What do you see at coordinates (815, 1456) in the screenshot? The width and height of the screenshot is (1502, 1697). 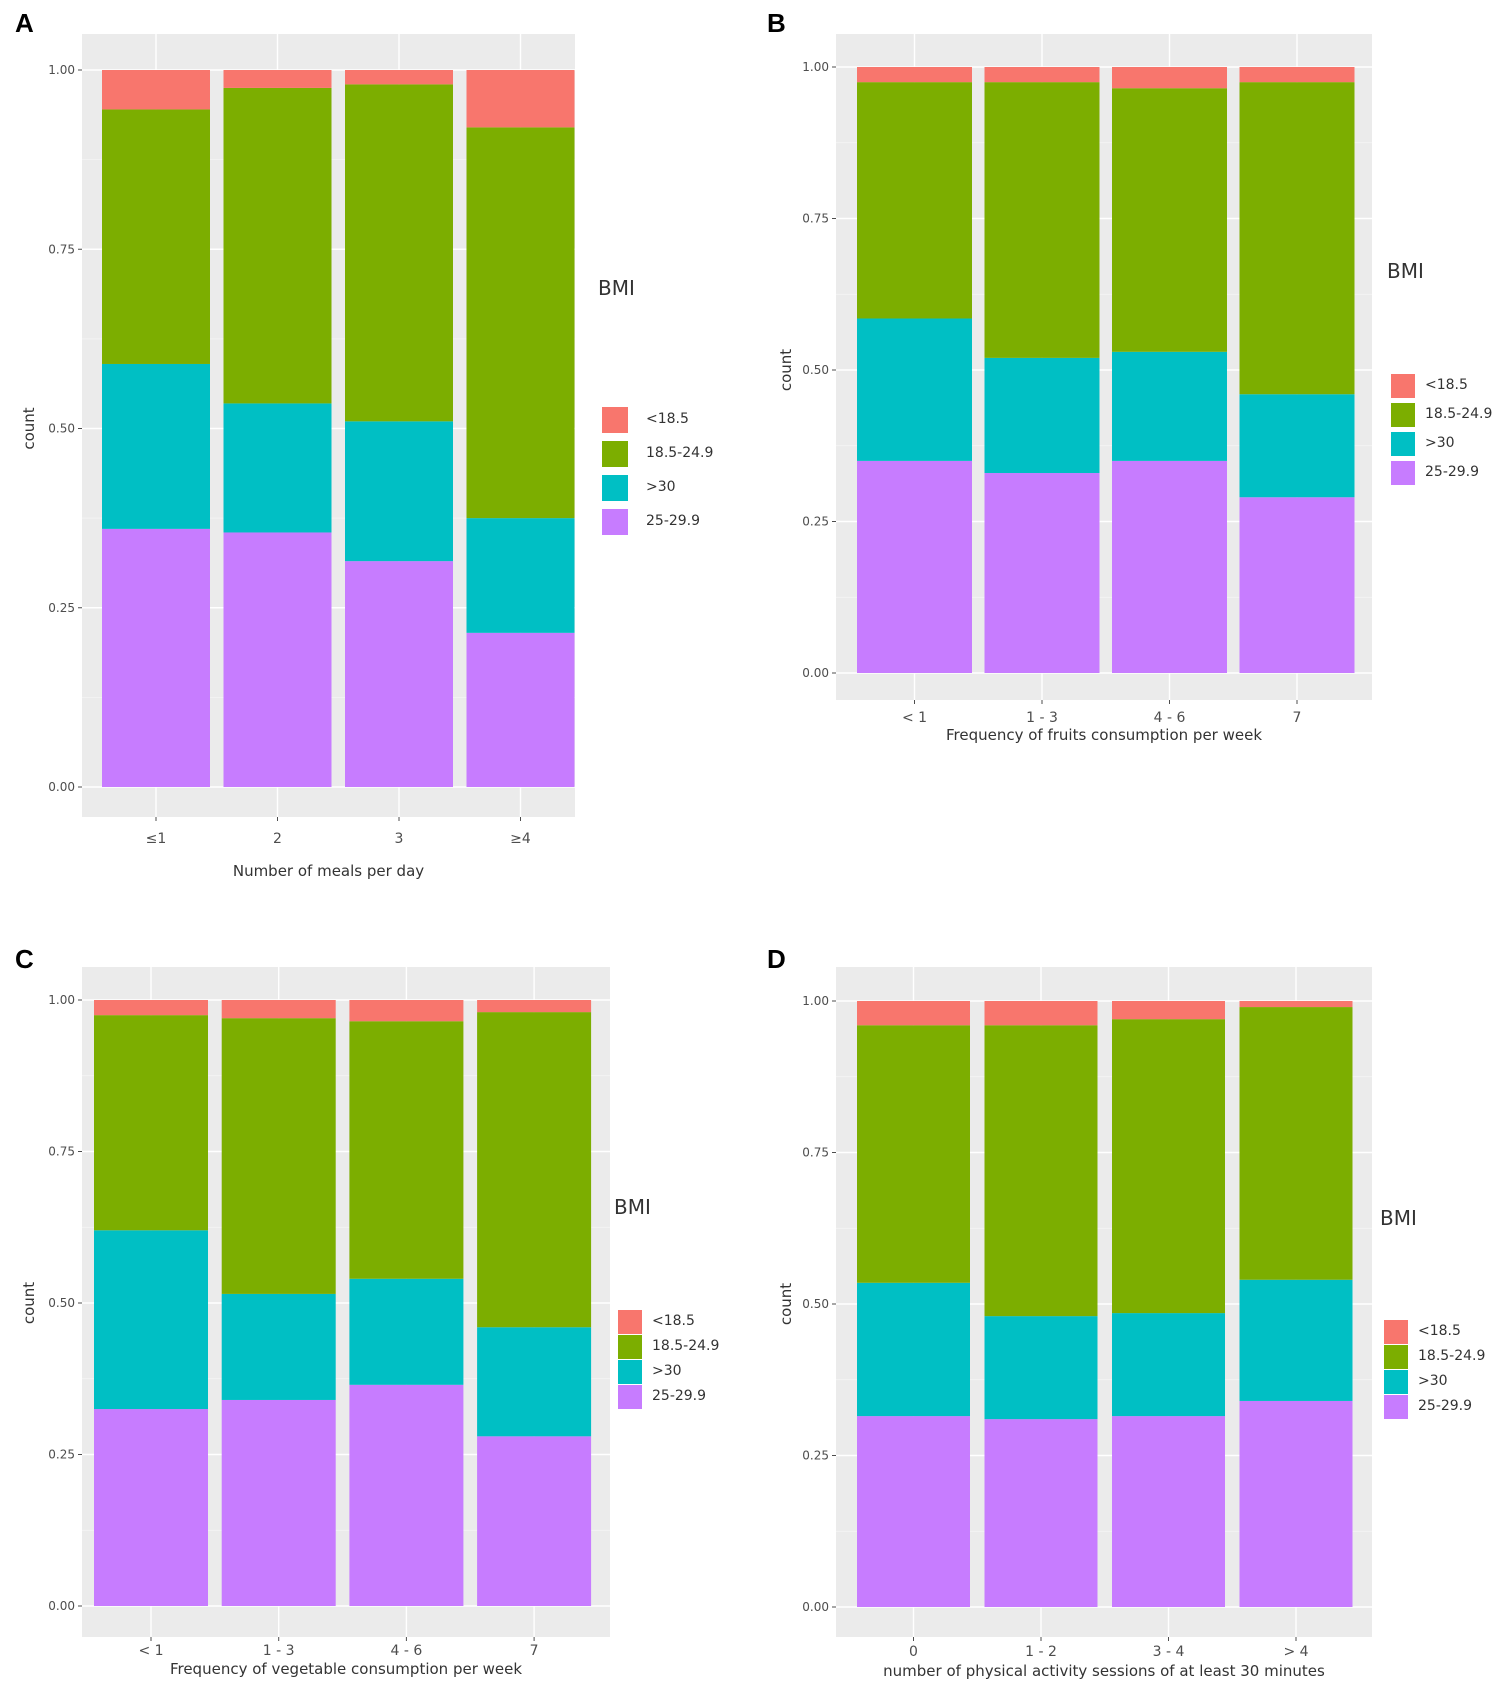 I see `y-tick-label: 0.25` at bounding box center [815, 1456].